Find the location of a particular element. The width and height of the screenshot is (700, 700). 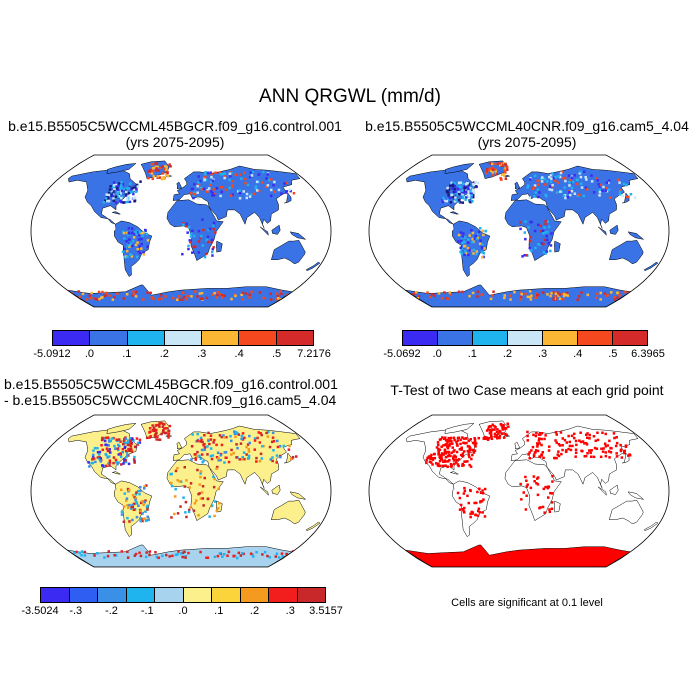

map-panel2-landmass is located at coordinates (471, 248).